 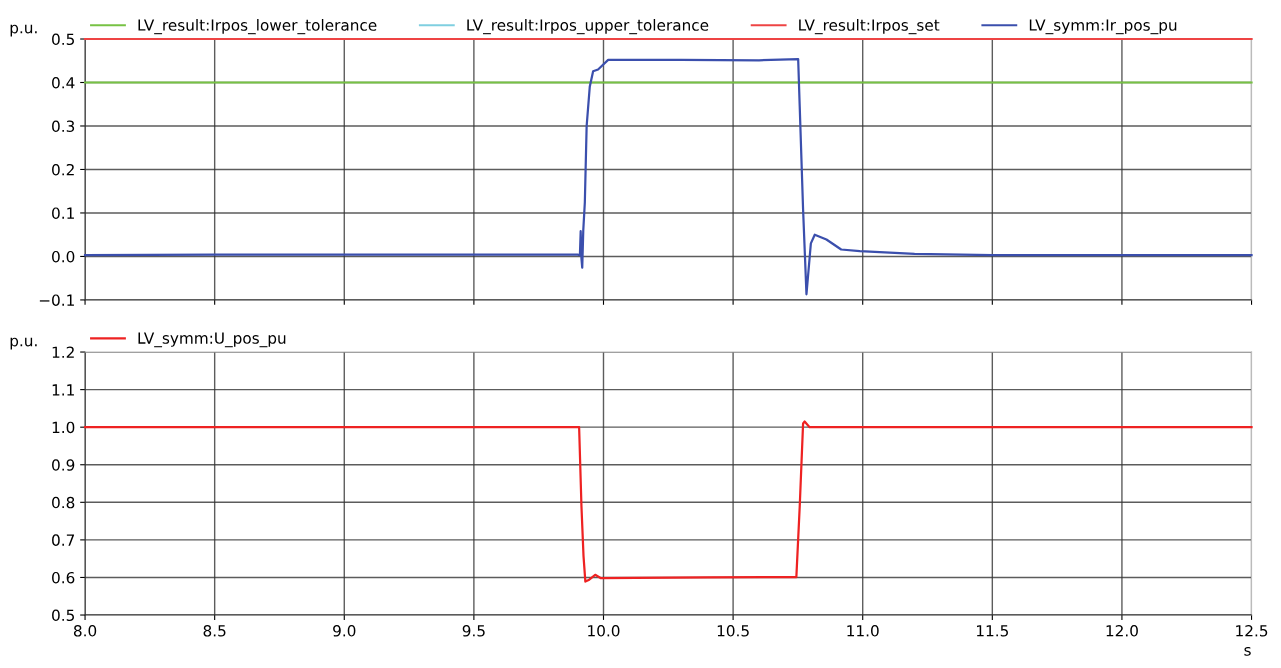 I want to click on y-tick-label: 0.2, so click(x=63, y=169).